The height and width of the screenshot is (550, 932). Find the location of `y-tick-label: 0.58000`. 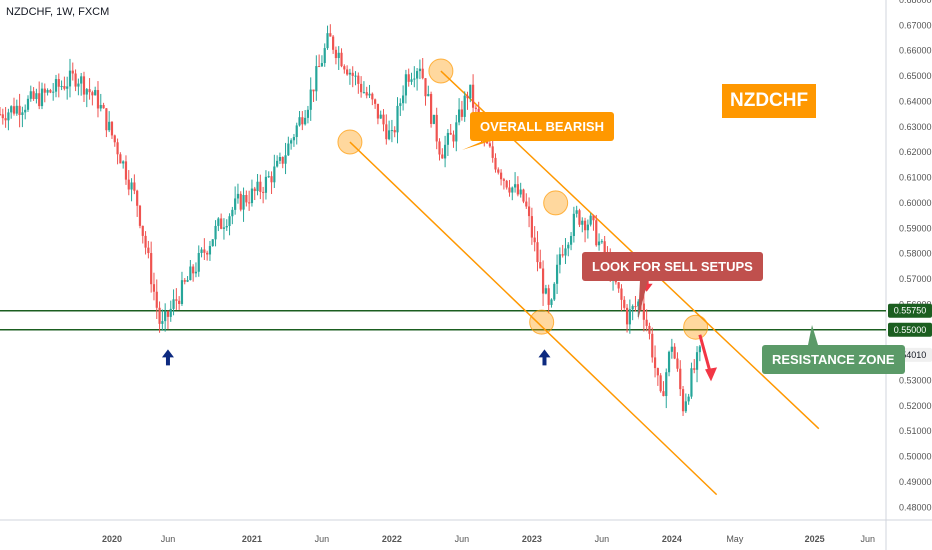

y-tick-label: 0.58000 is located at coordinates (915, 254).